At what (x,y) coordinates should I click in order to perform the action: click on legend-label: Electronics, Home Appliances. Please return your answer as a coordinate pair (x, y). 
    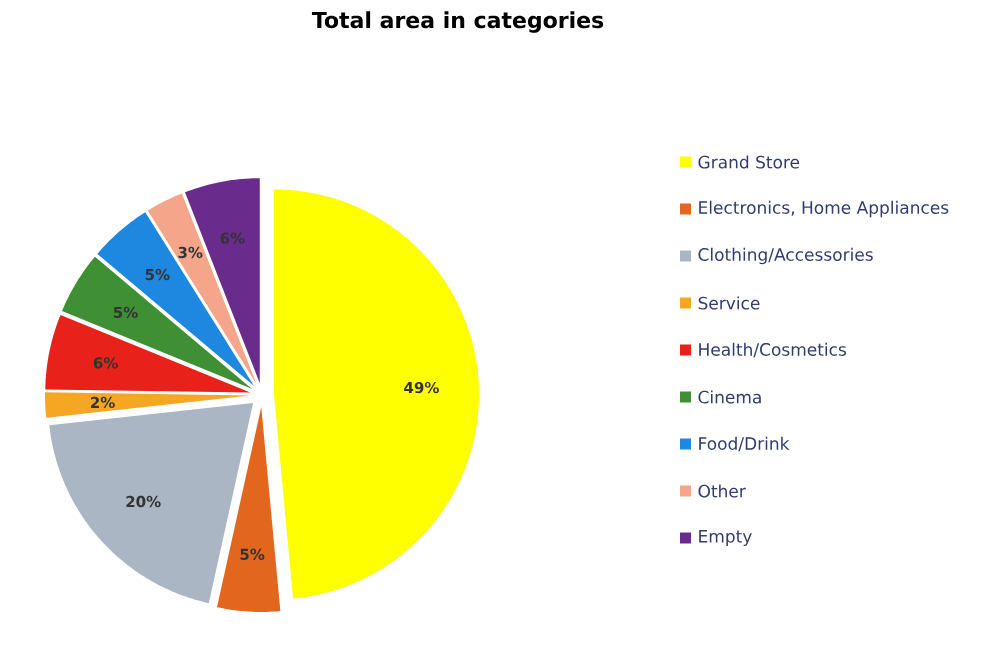
    Looking at the image, I should click on (824, 209).